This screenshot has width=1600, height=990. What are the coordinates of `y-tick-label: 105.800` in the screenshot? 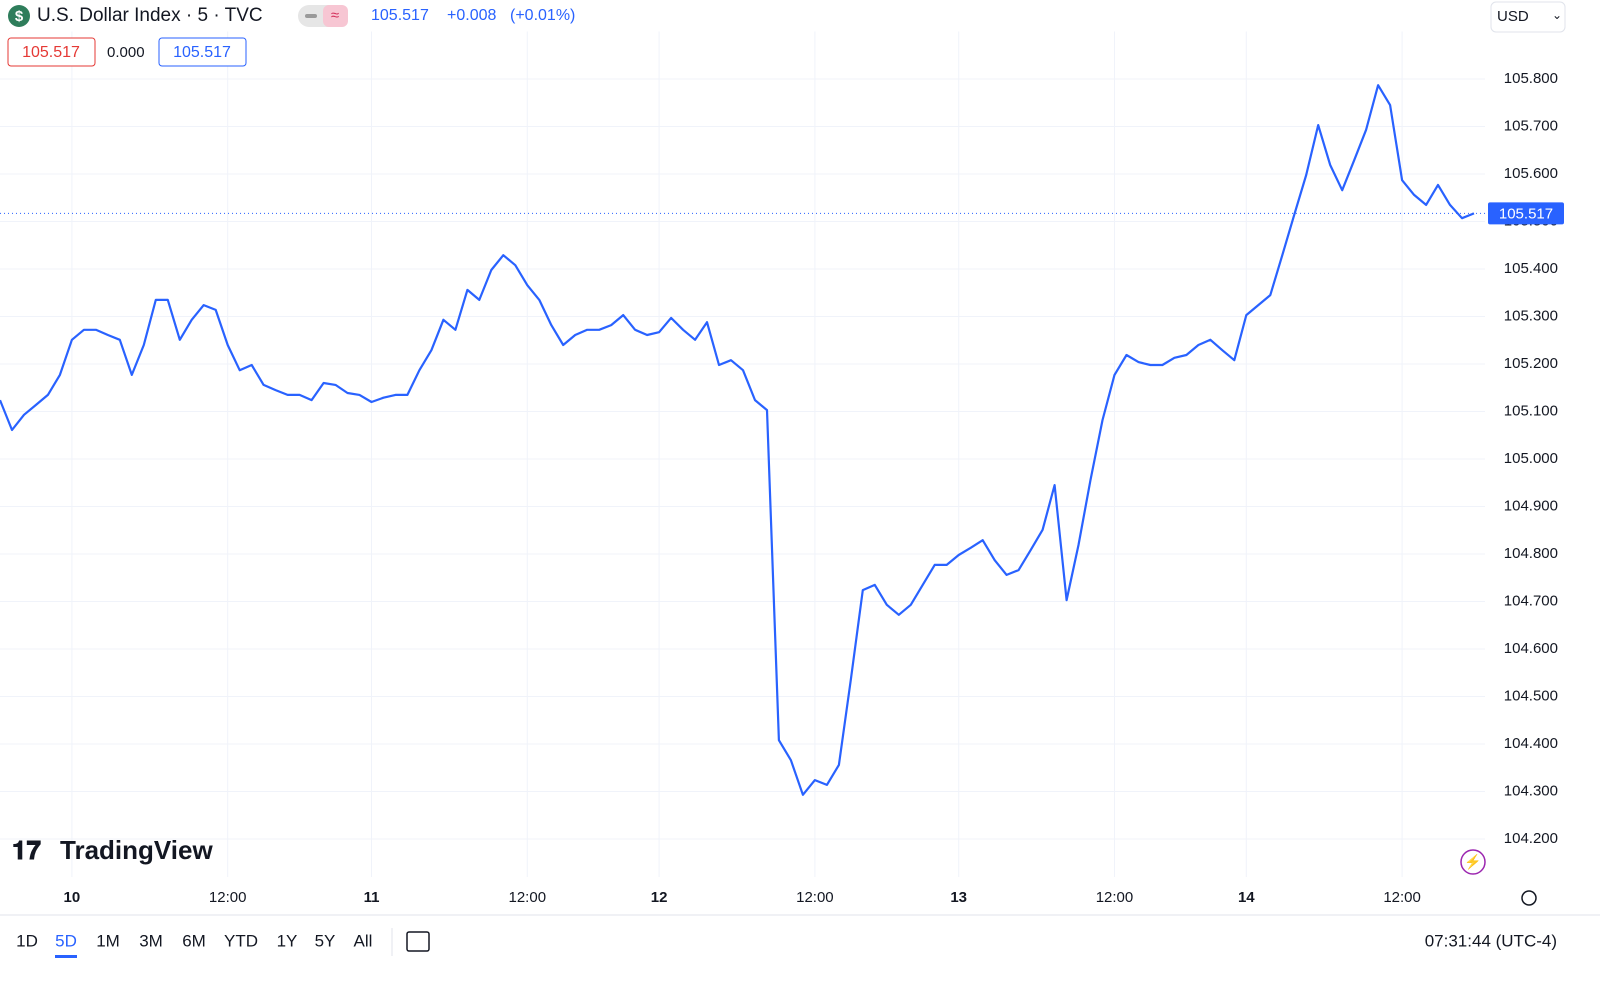 It's located at (1531, 78).